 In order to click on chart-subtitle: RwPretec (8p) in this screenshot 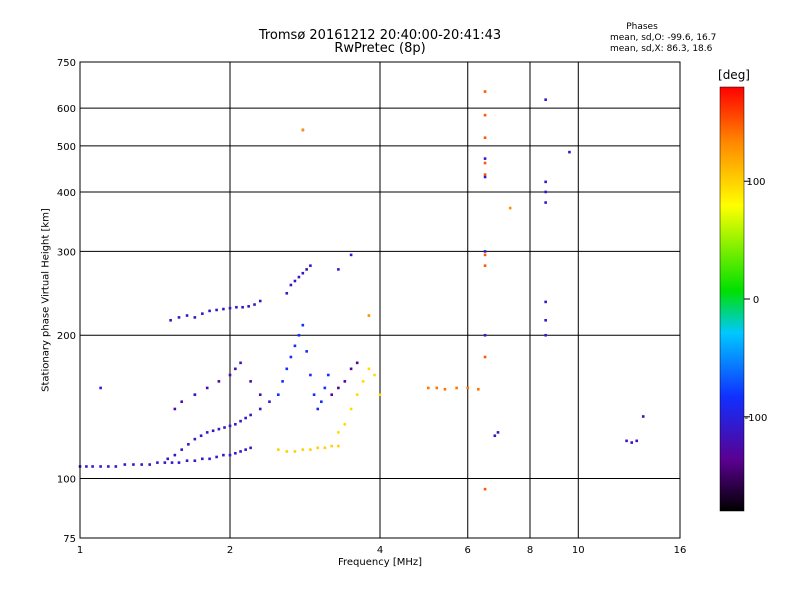, I will do `click(380, 48)`.